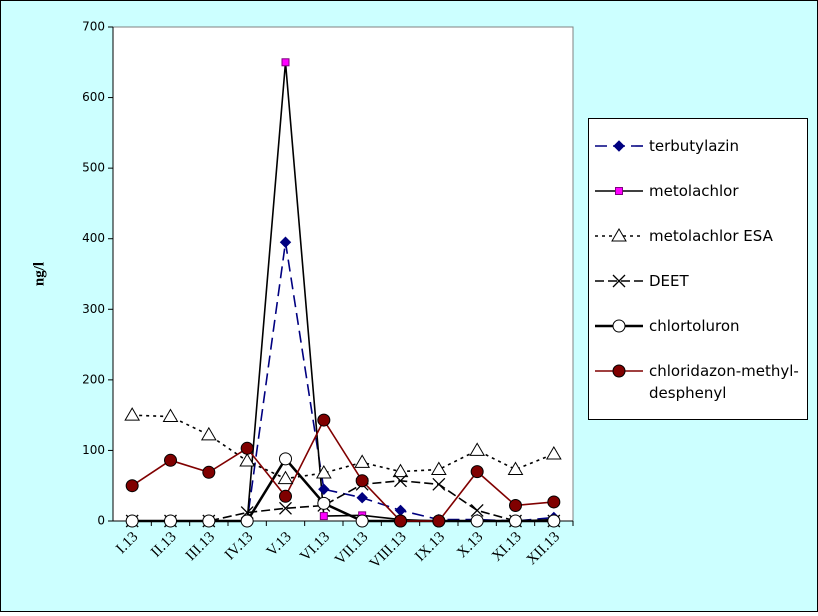 The width and height of the screenshot is (818, 616). I want to click on y-axis-label: ng/l, so click(39, 274).